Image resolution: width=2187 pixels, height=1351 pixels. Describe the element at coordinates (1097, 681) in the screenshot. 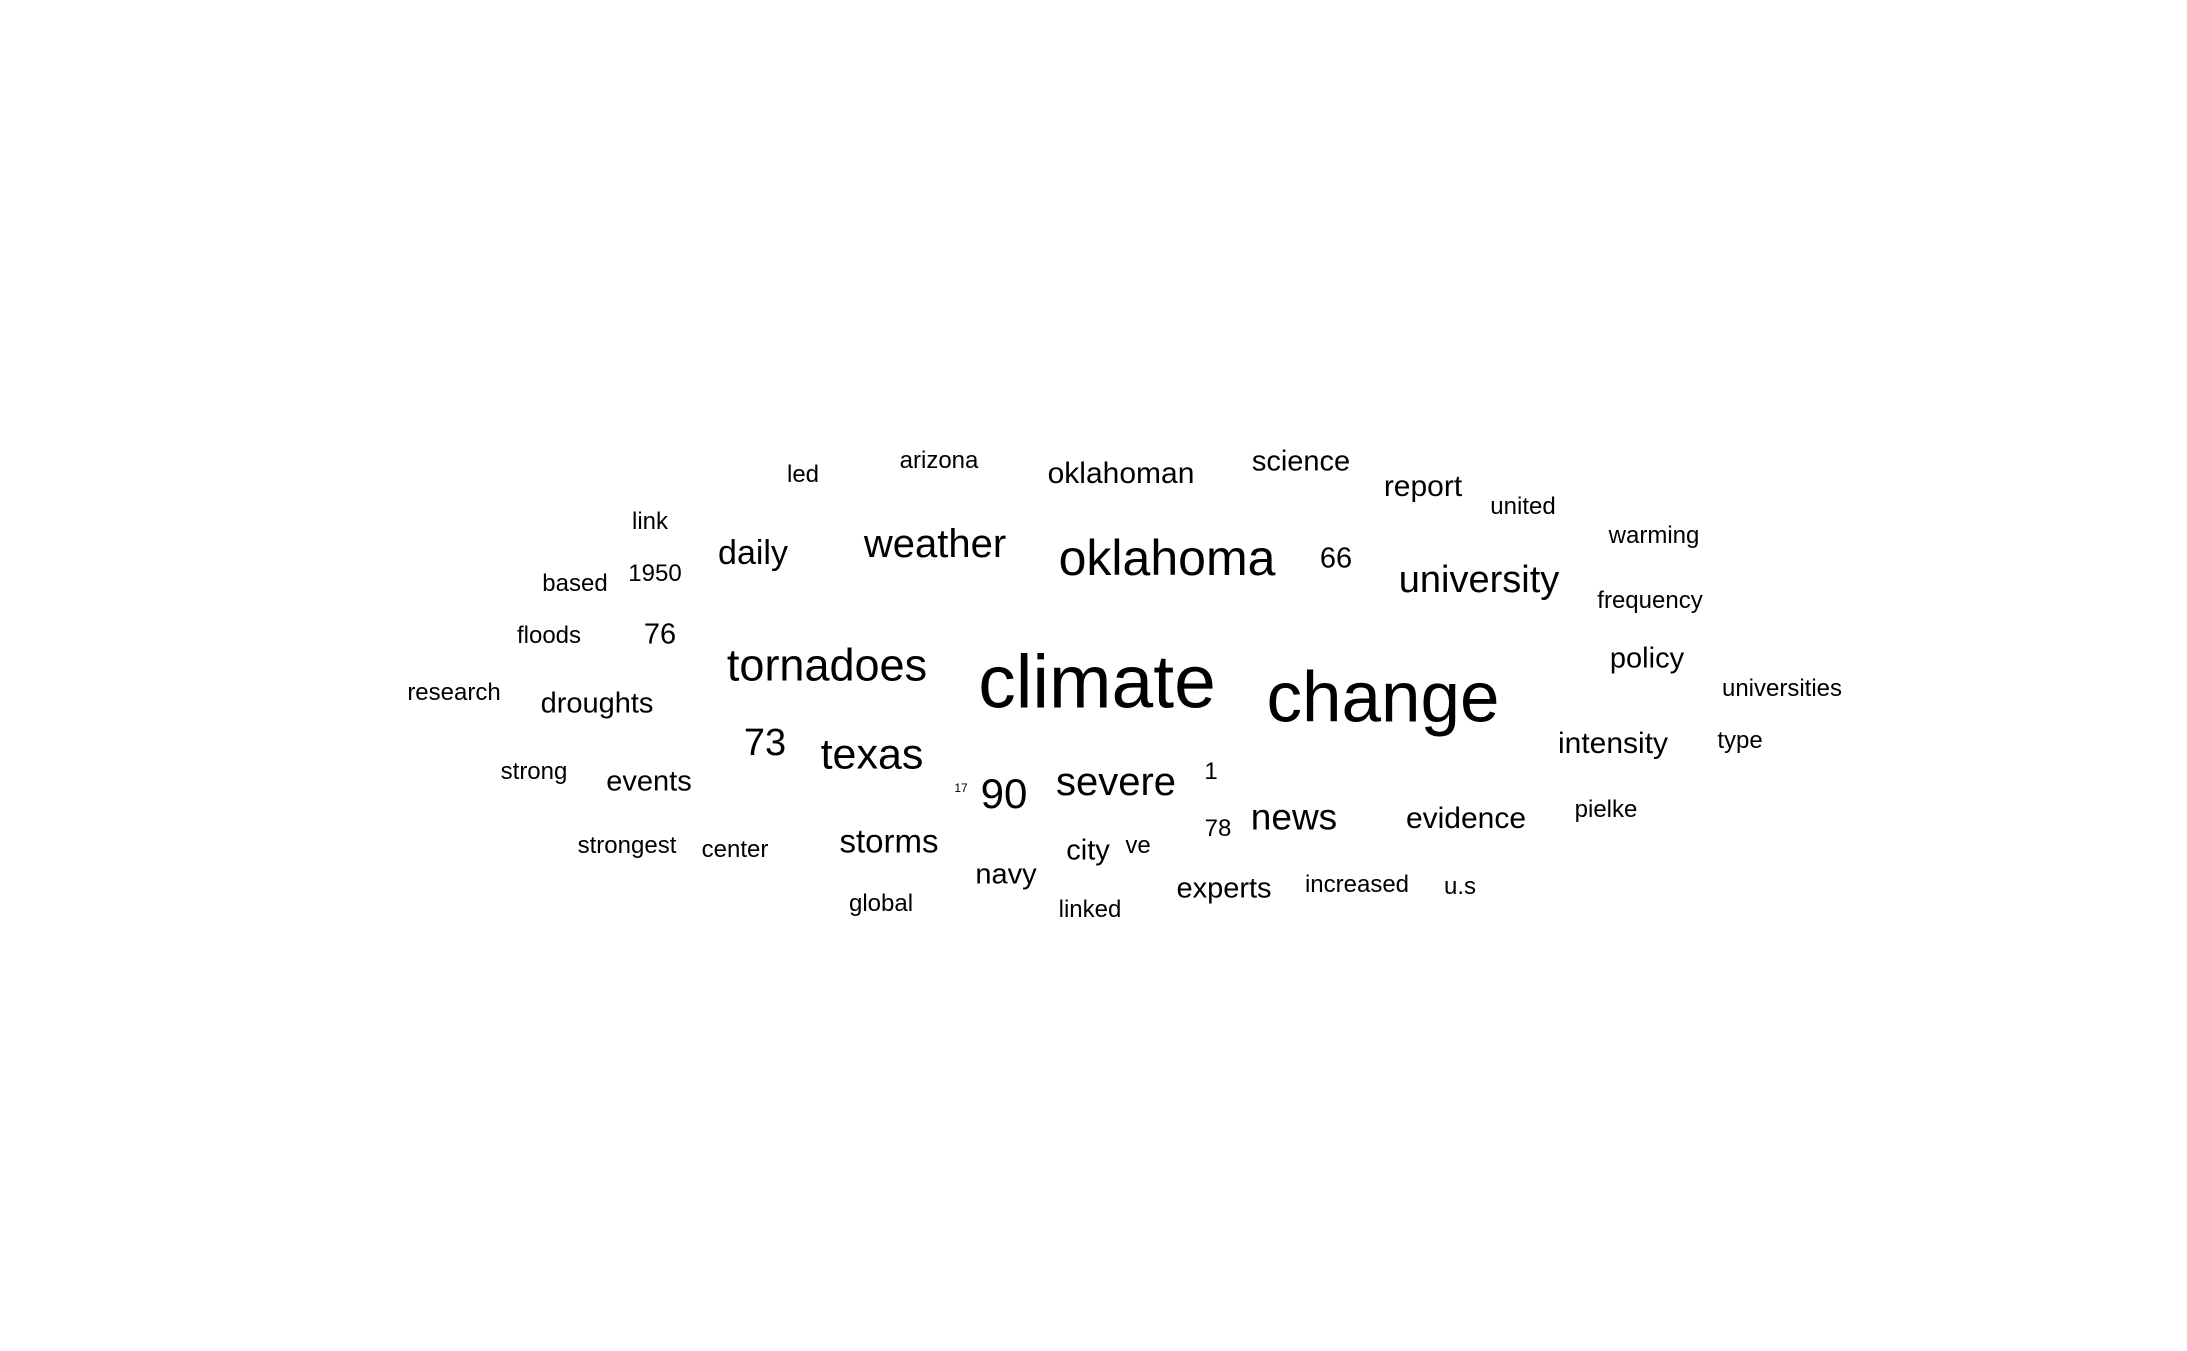

I see `word-climate: climate` at that location.